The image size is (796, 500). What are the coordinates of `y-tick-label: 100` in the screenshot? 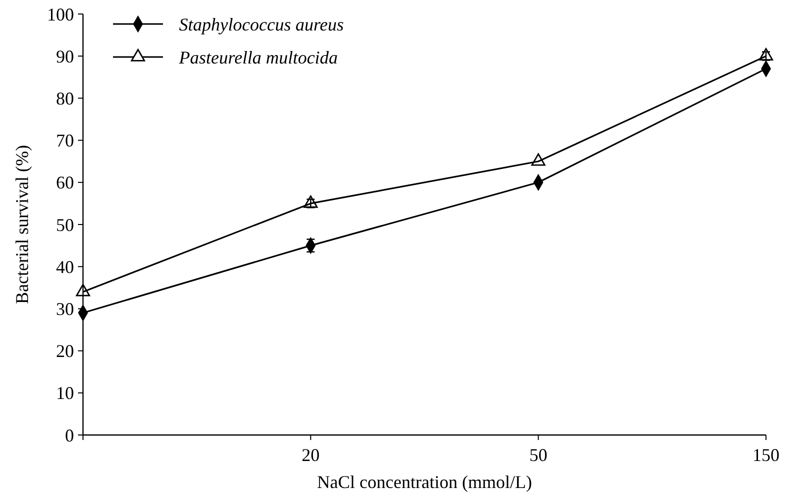 It's located at (60, 14).